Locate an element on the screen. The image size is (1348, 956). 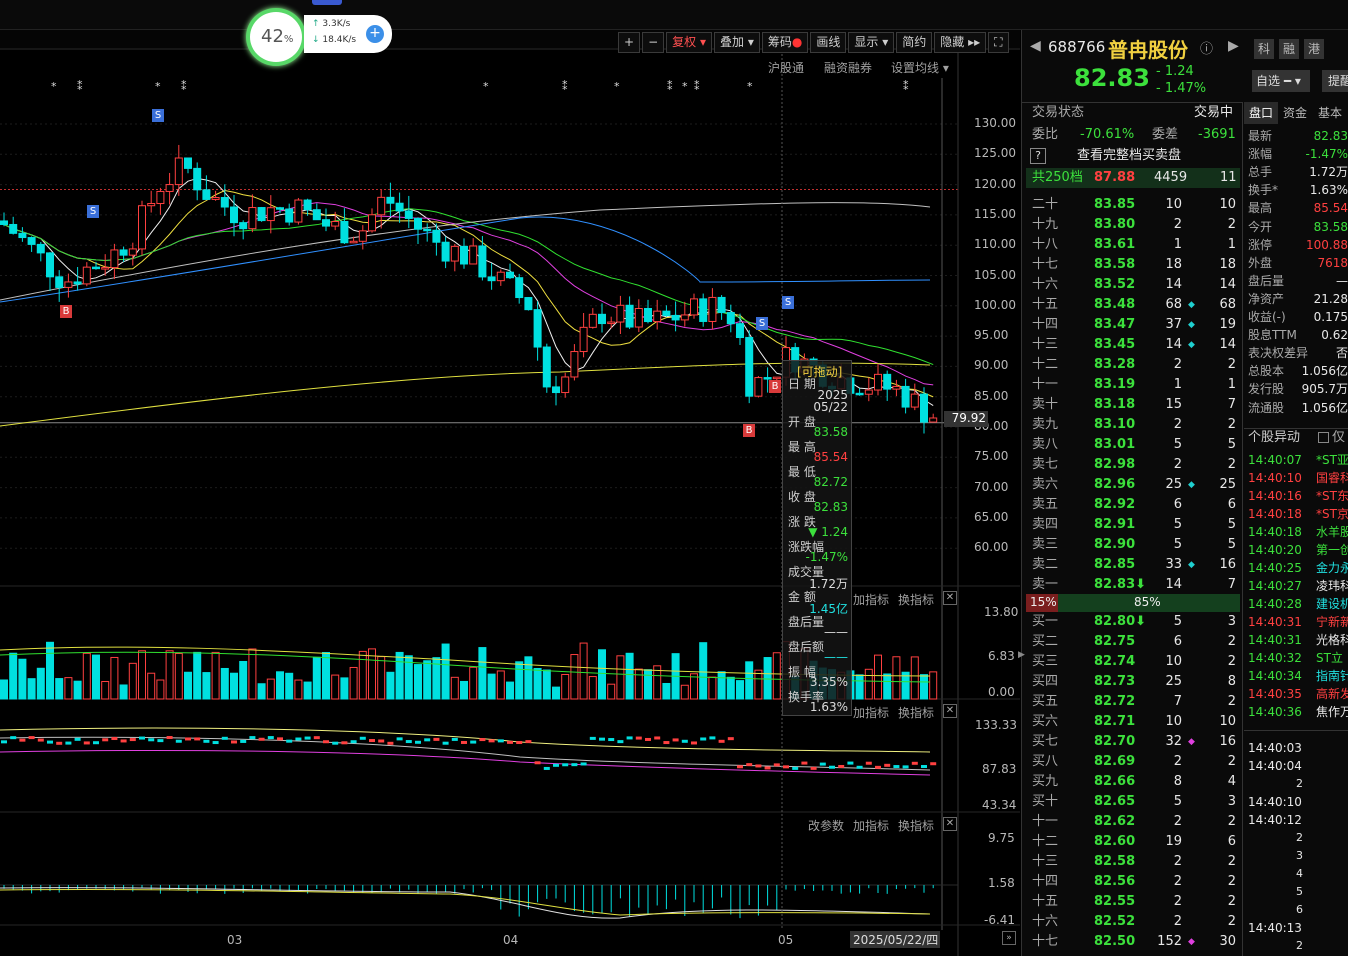
simple-button: 简约 is located at coordinates (914, 42).